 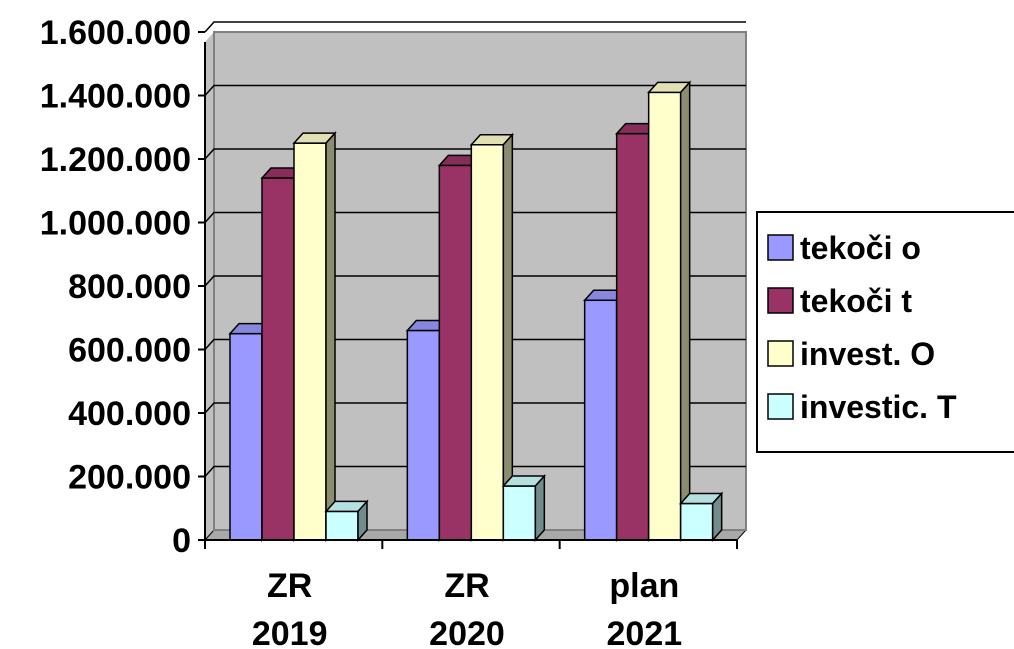 What do you see at coordinates (115, 160) in the screenshot?
I see `y-tick-label: 1.200.000` at bounding box center [115, 160].